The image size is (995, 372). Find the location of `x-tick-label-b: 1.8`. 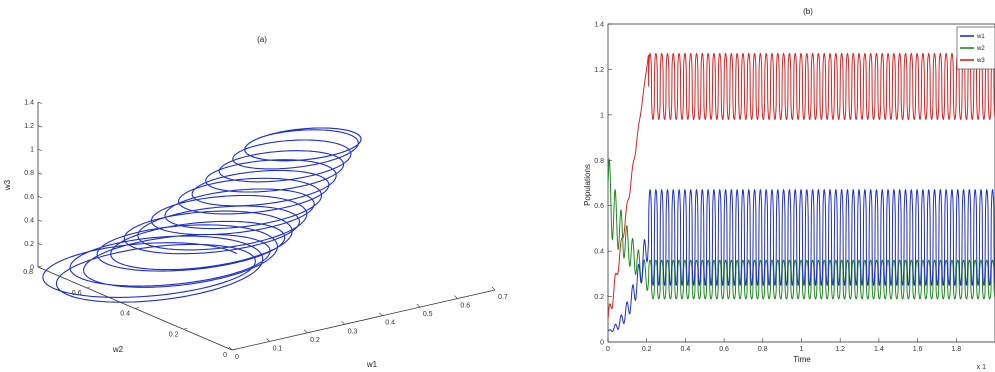

x-tick-label-b: 1.8 is located at coordinates (956, 349).